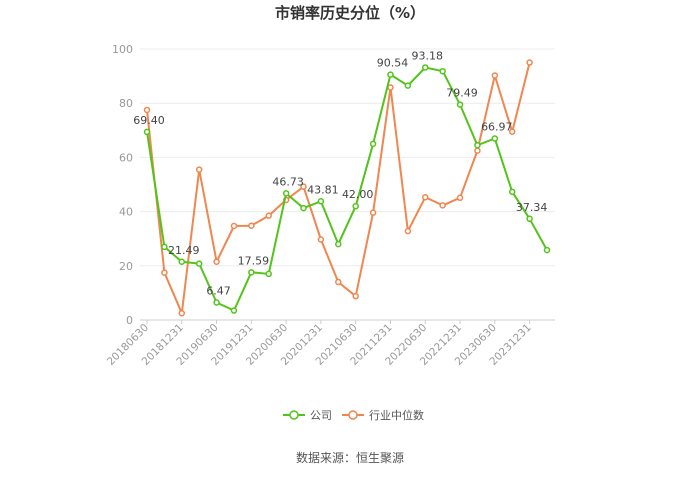 The image size is (700, 477). I want to click on legend-label: 公司, so click(321, 415).